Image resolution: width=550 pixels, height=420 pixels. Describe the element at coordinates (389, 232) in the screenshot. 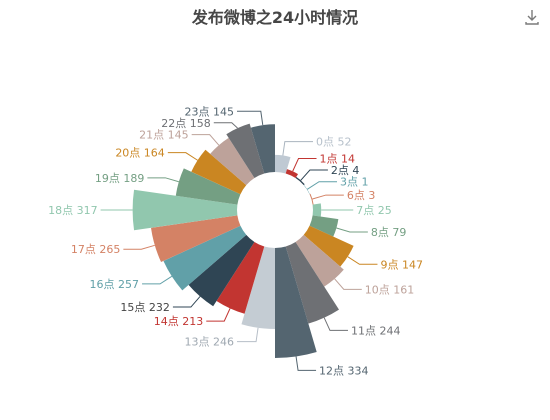

I see `slice-label-8: 8点 79` at that location.